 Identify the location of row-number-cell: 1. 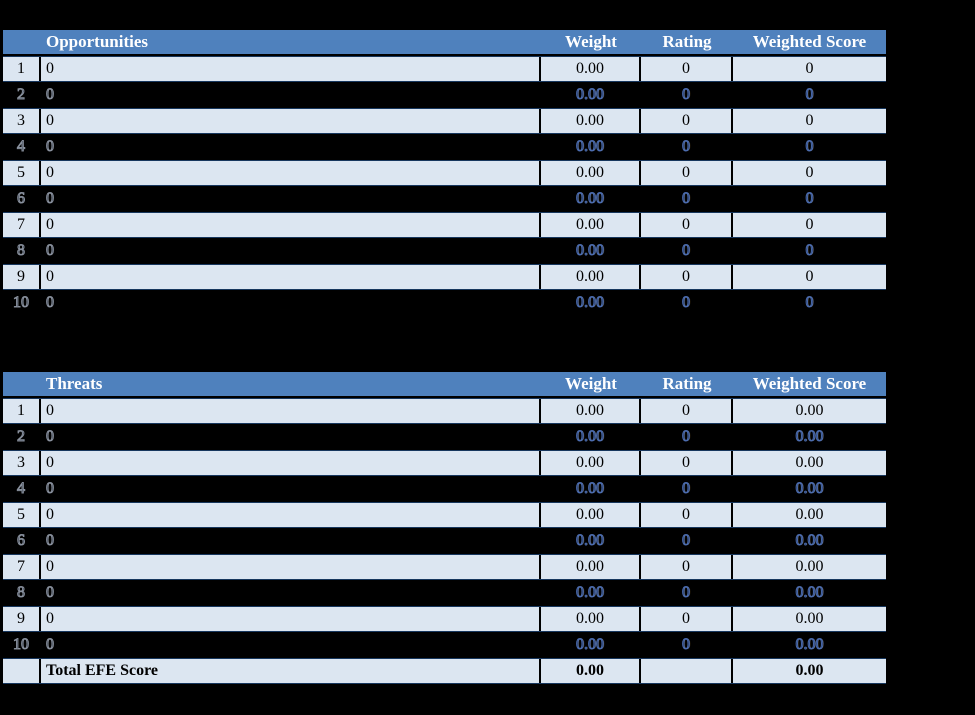
(22, 69).